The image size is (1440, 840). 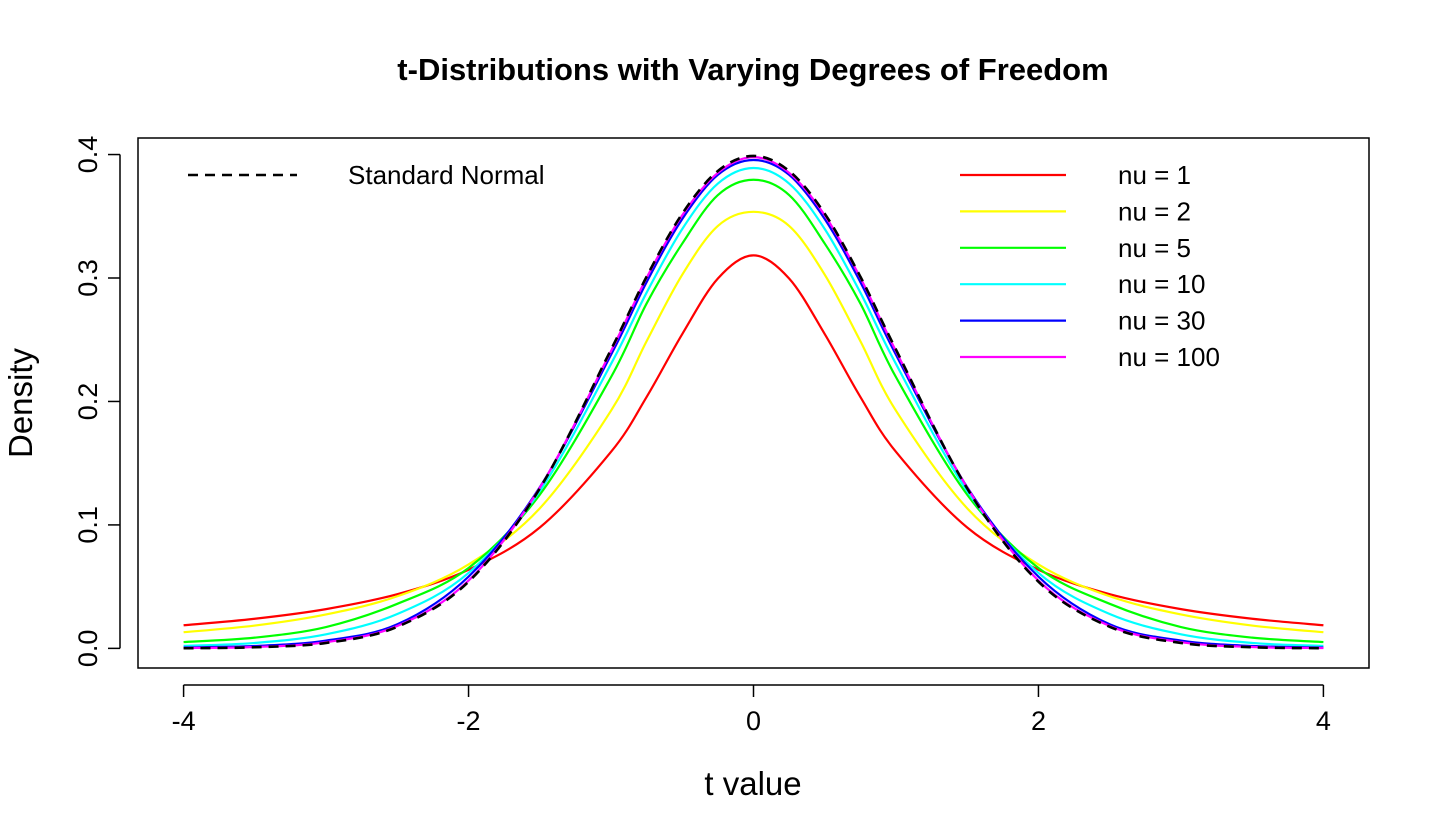 I want to click on x-tick-label: -2, so click(x=469, y=721).